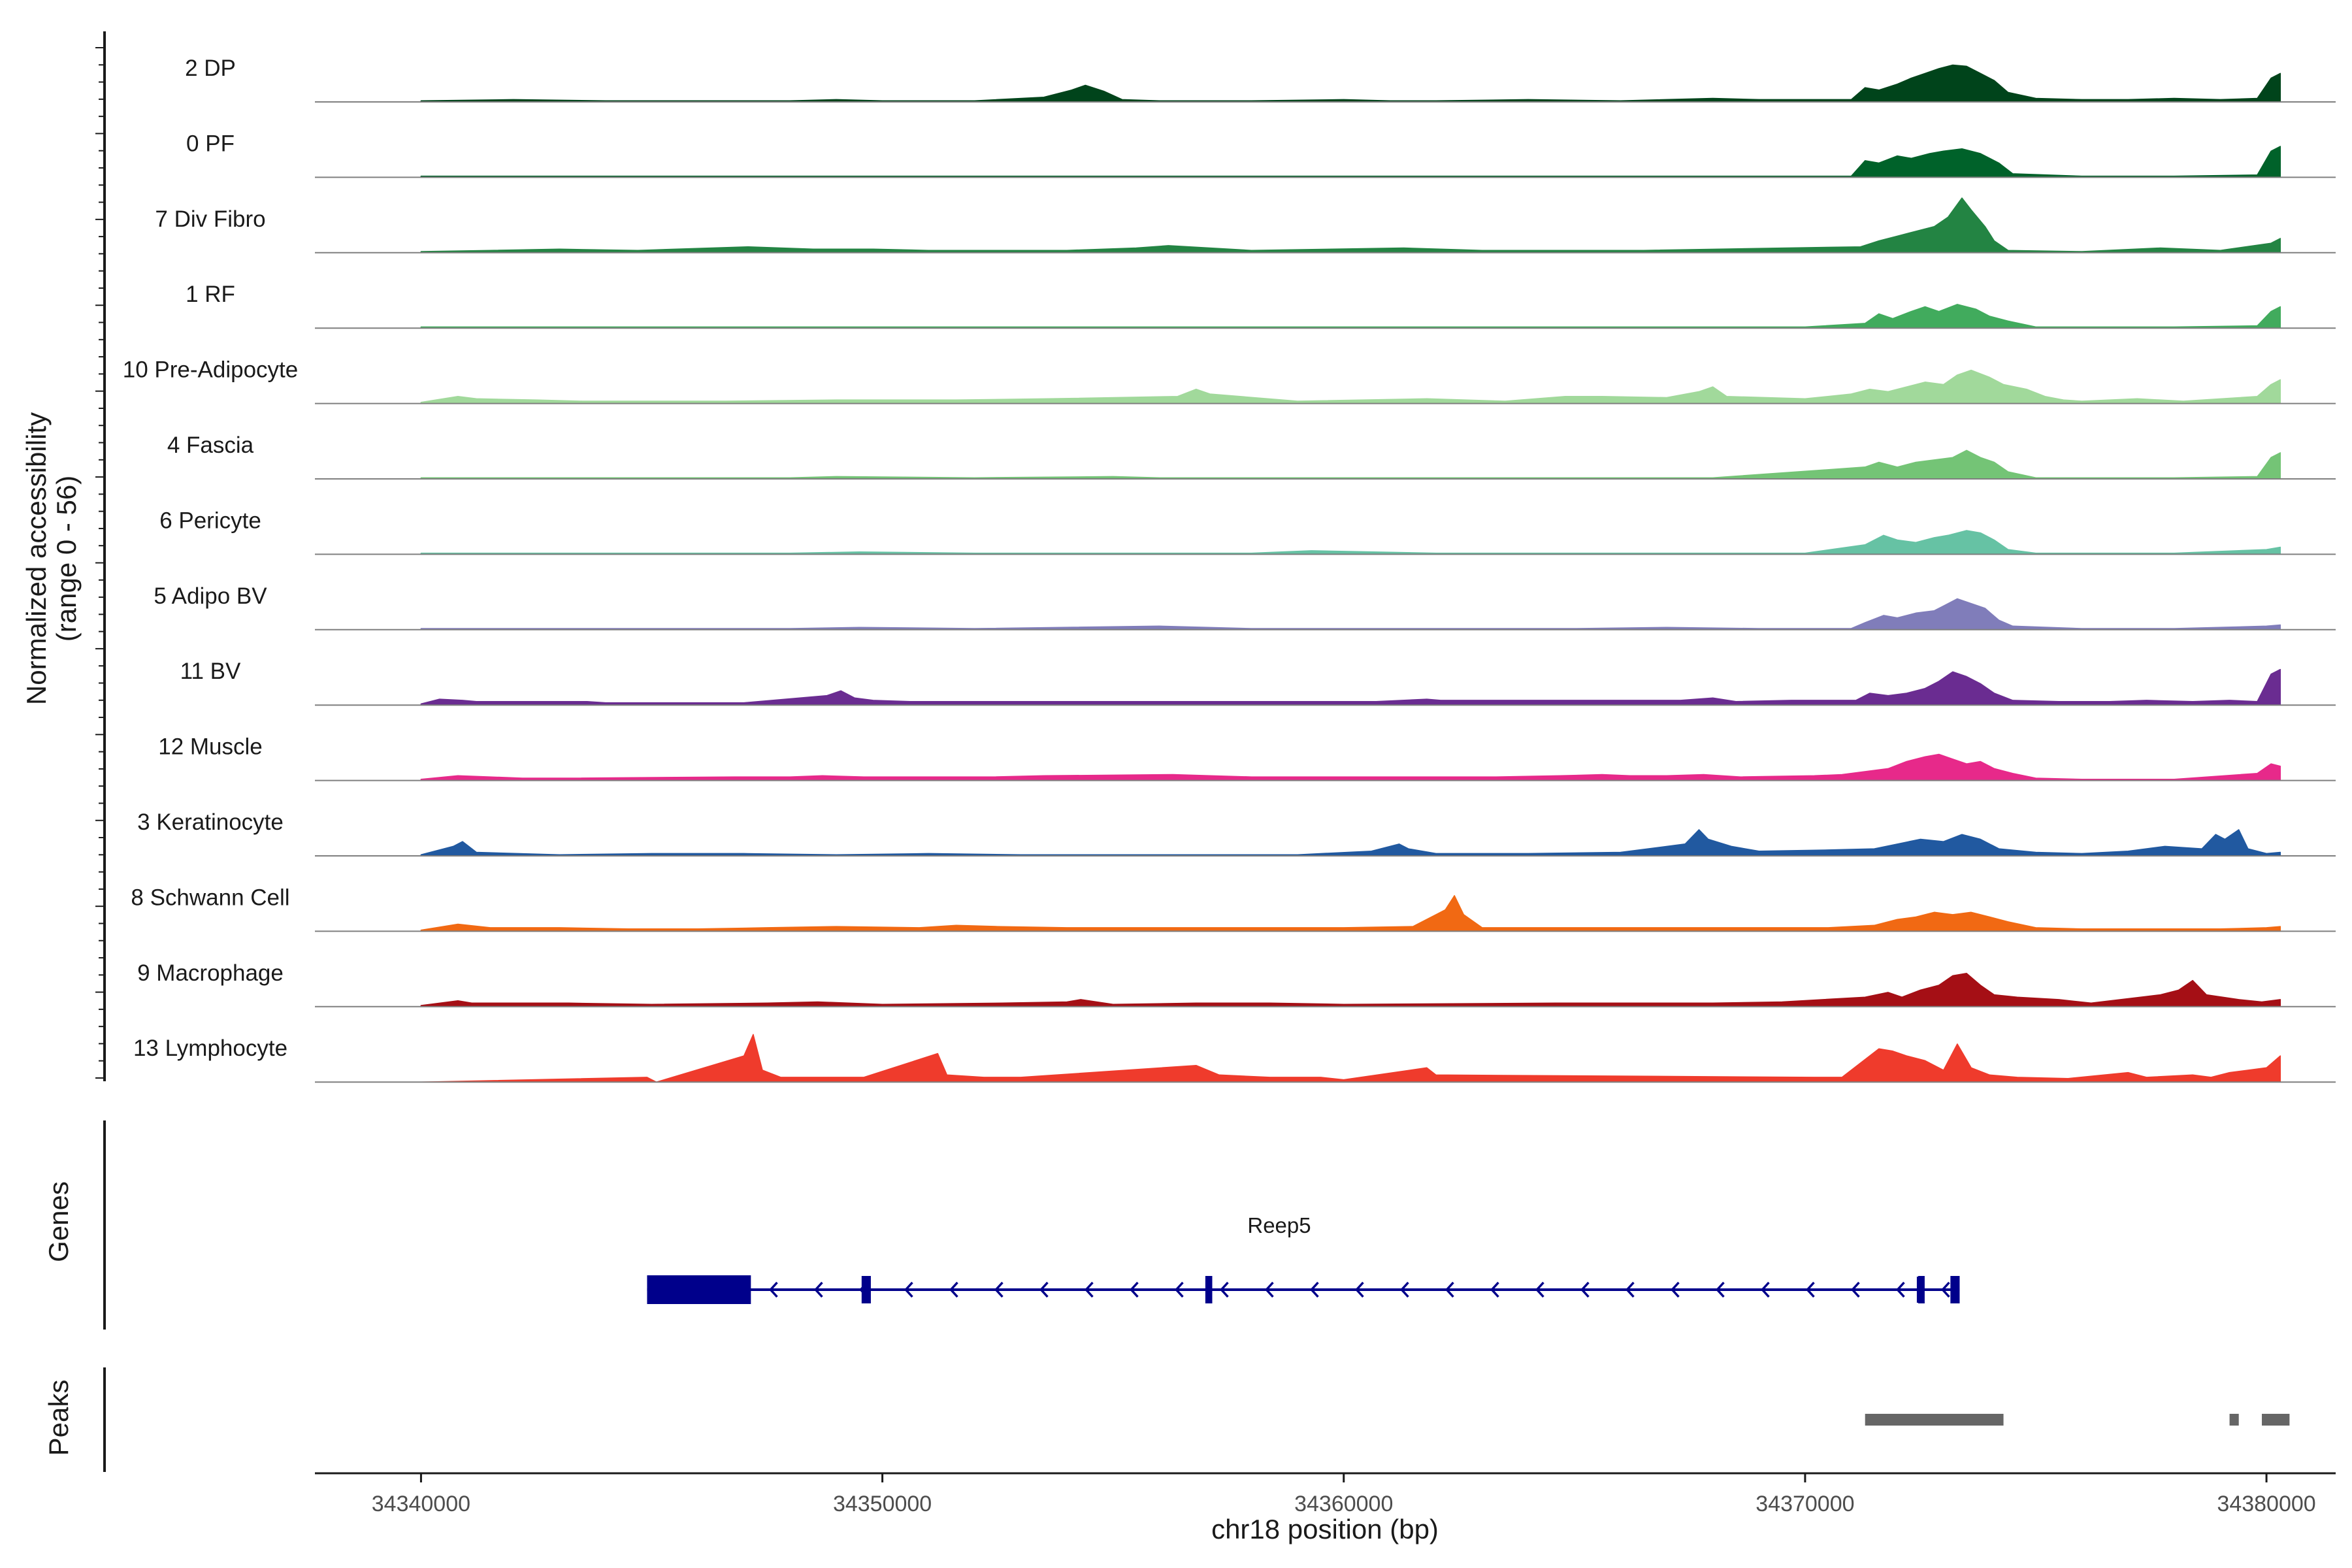  What do you see at coordinates (1279, 1225) in the screenshot?
I see `gene-label: Reep5` at bounding box center [1279, 1225].